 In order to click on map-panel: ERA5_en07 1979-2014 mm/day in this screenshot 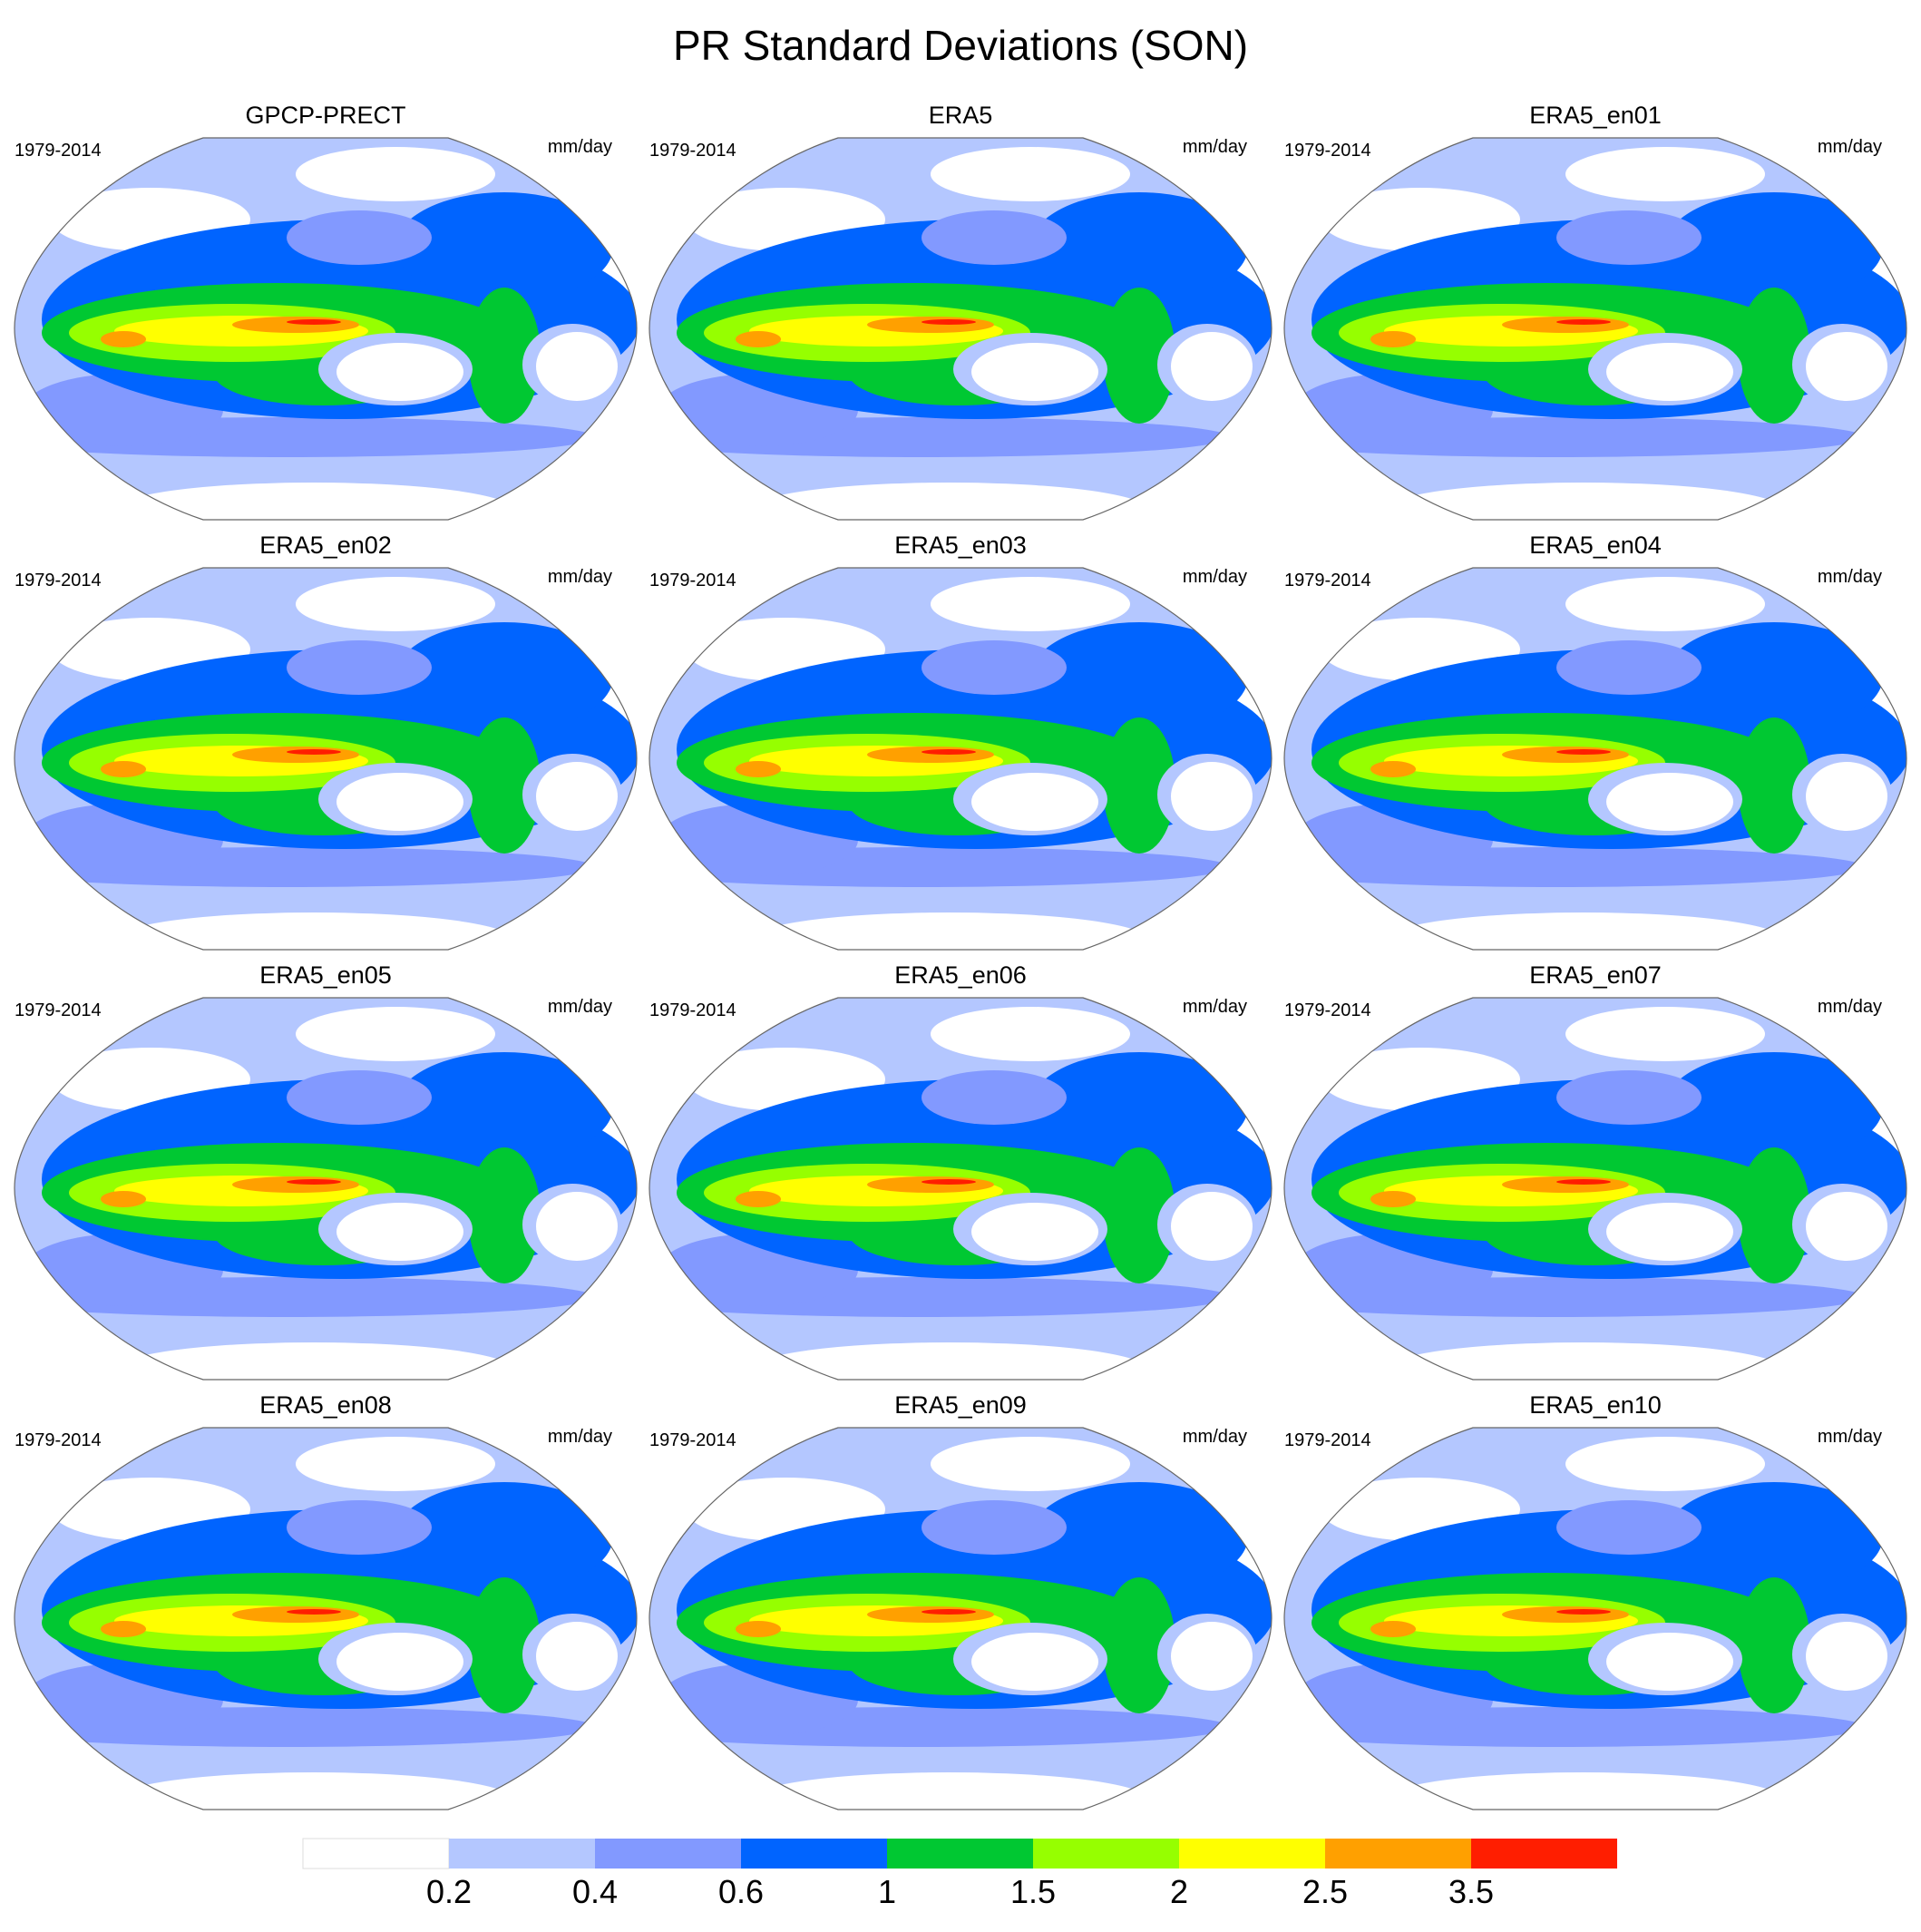, I will do `click(1584, 1179)`.